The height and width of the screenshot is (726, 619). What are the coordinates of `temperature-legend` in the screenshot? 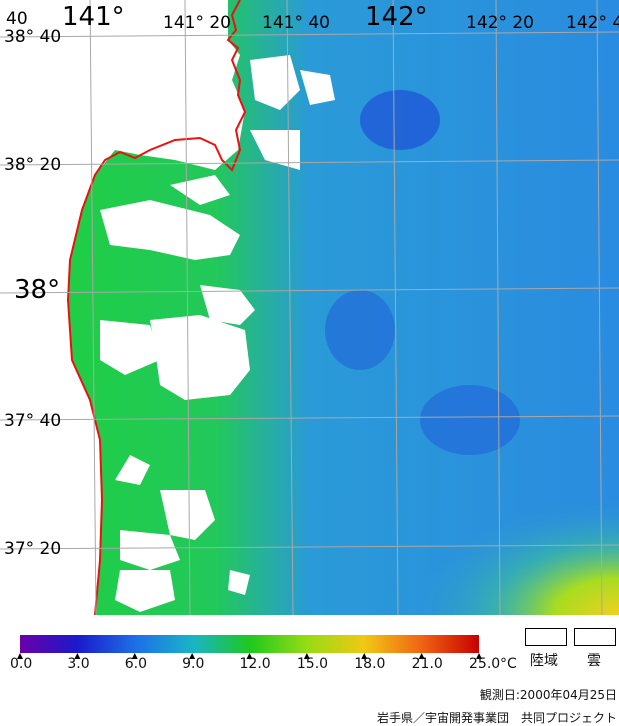 It's located at (249, 647).